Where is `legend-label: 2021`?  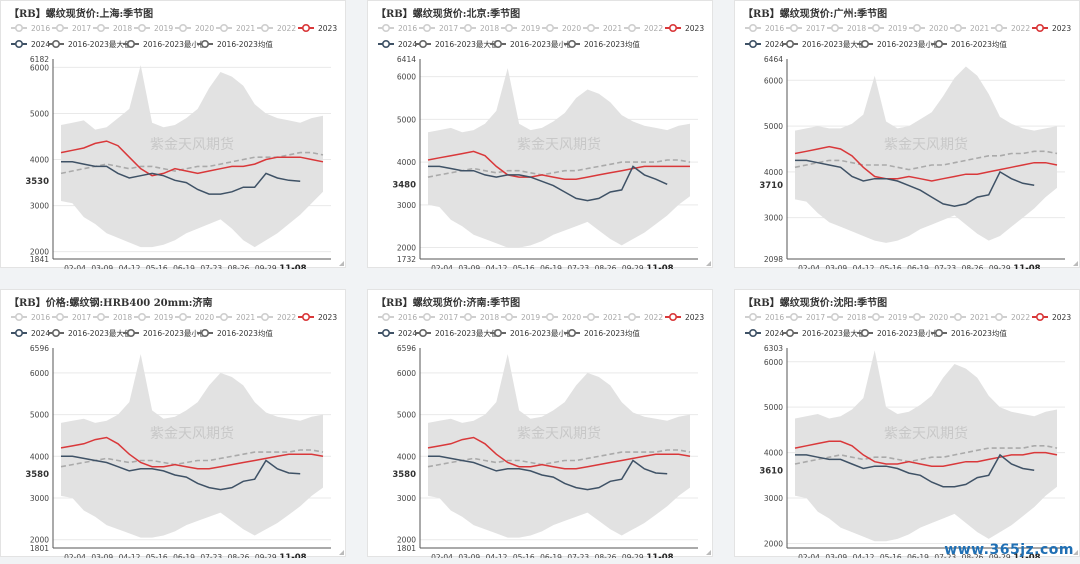
legend-label: 2021 is located at coordinates (245, 28).